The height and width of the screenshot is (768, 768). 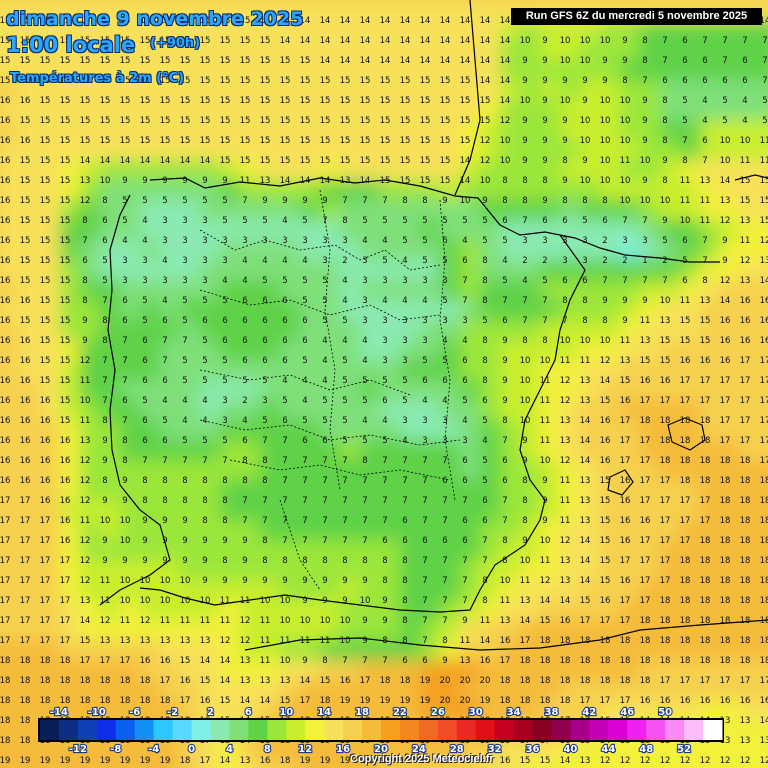 I want to click on temperature-value: 13, so click(x=745, y=221).